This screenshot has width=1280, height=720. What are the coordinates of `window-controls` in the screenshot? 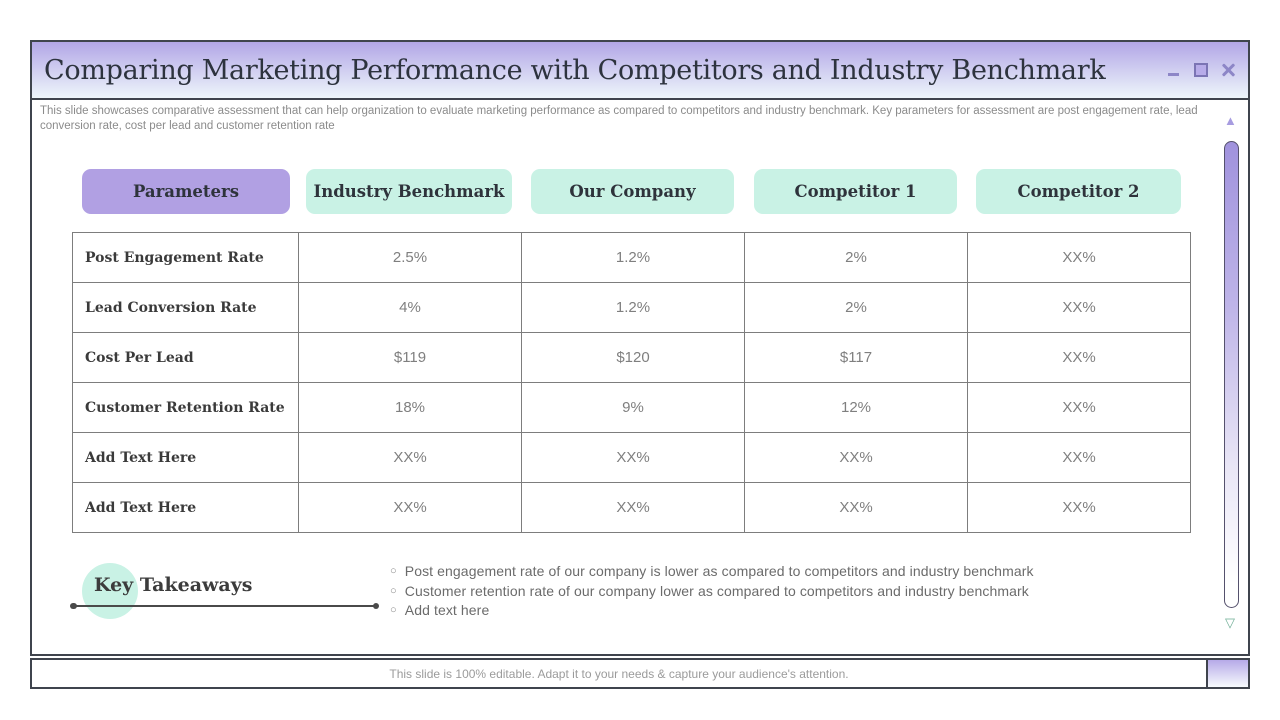 It's located at (1201, 70).